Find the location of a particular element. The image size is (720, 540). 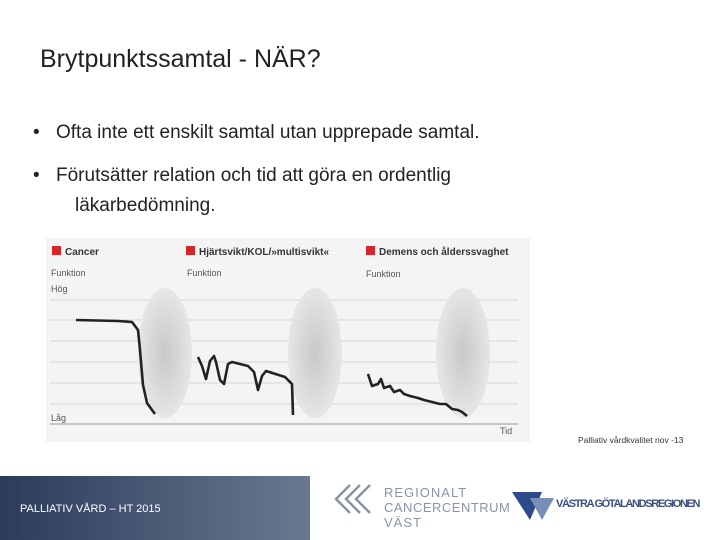

logo-text: REGIONALT is located at coordinates (425, 492).